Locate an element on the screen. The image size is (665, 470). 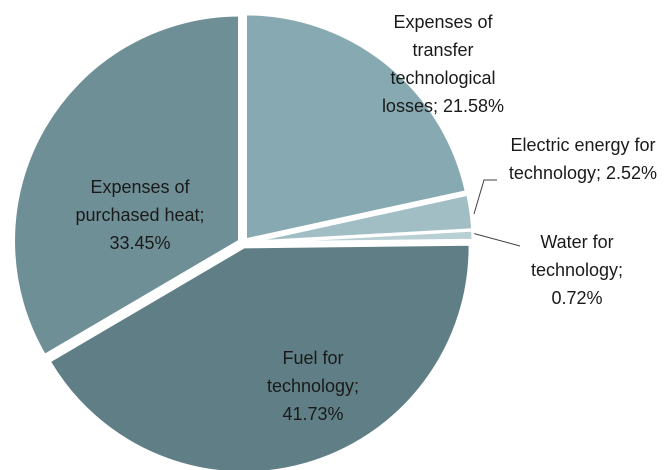
category-label: Electric energy for technology; is located at coordinates (582, 159).